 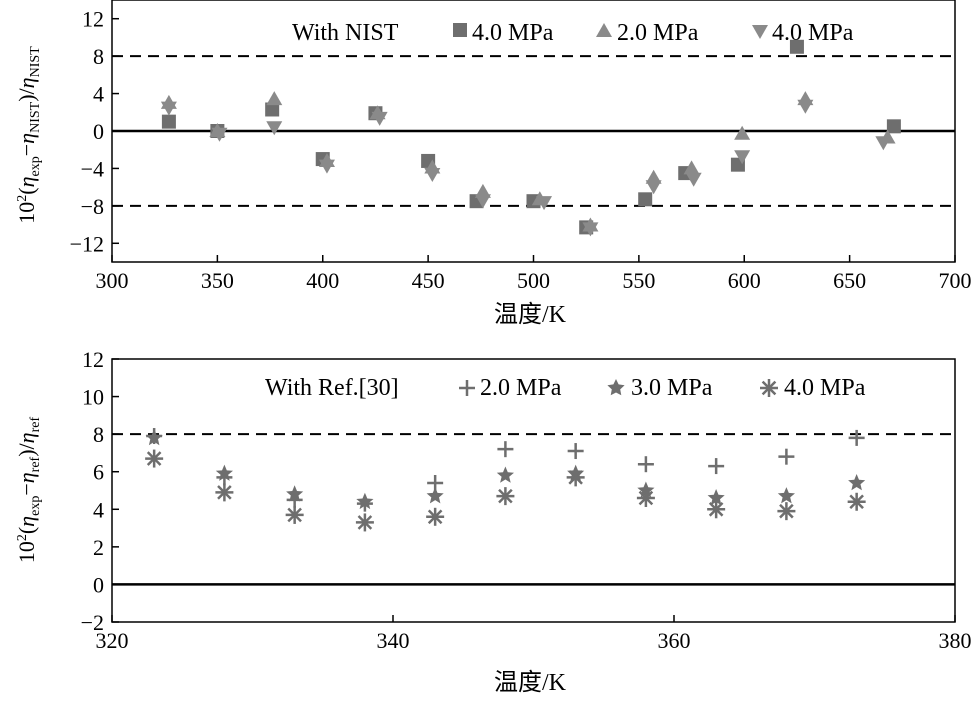 What do you see at coordinates (98, 547) in the screenshot?
I see `bottom-y-tick-label: 2` at bounding box center [98, 547].